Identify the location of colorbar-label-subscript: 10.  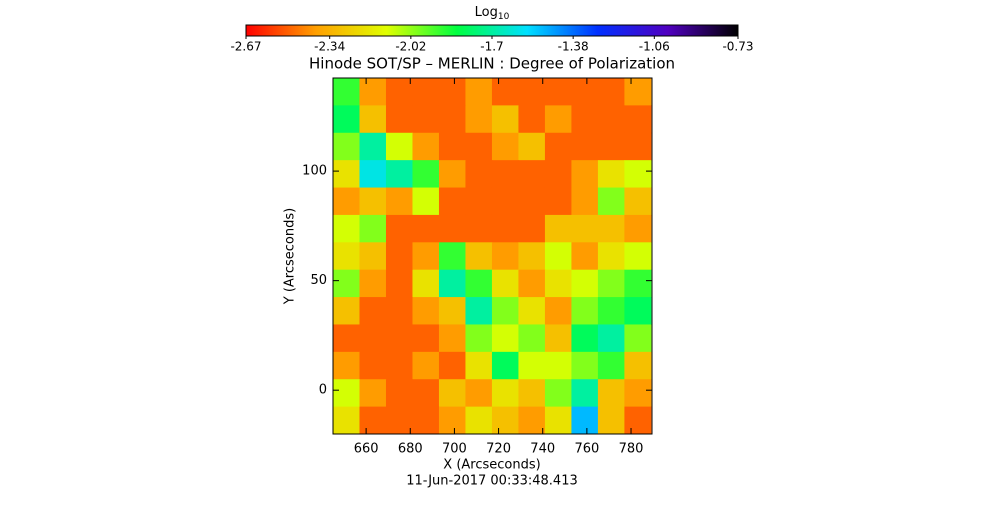
(504, 17).